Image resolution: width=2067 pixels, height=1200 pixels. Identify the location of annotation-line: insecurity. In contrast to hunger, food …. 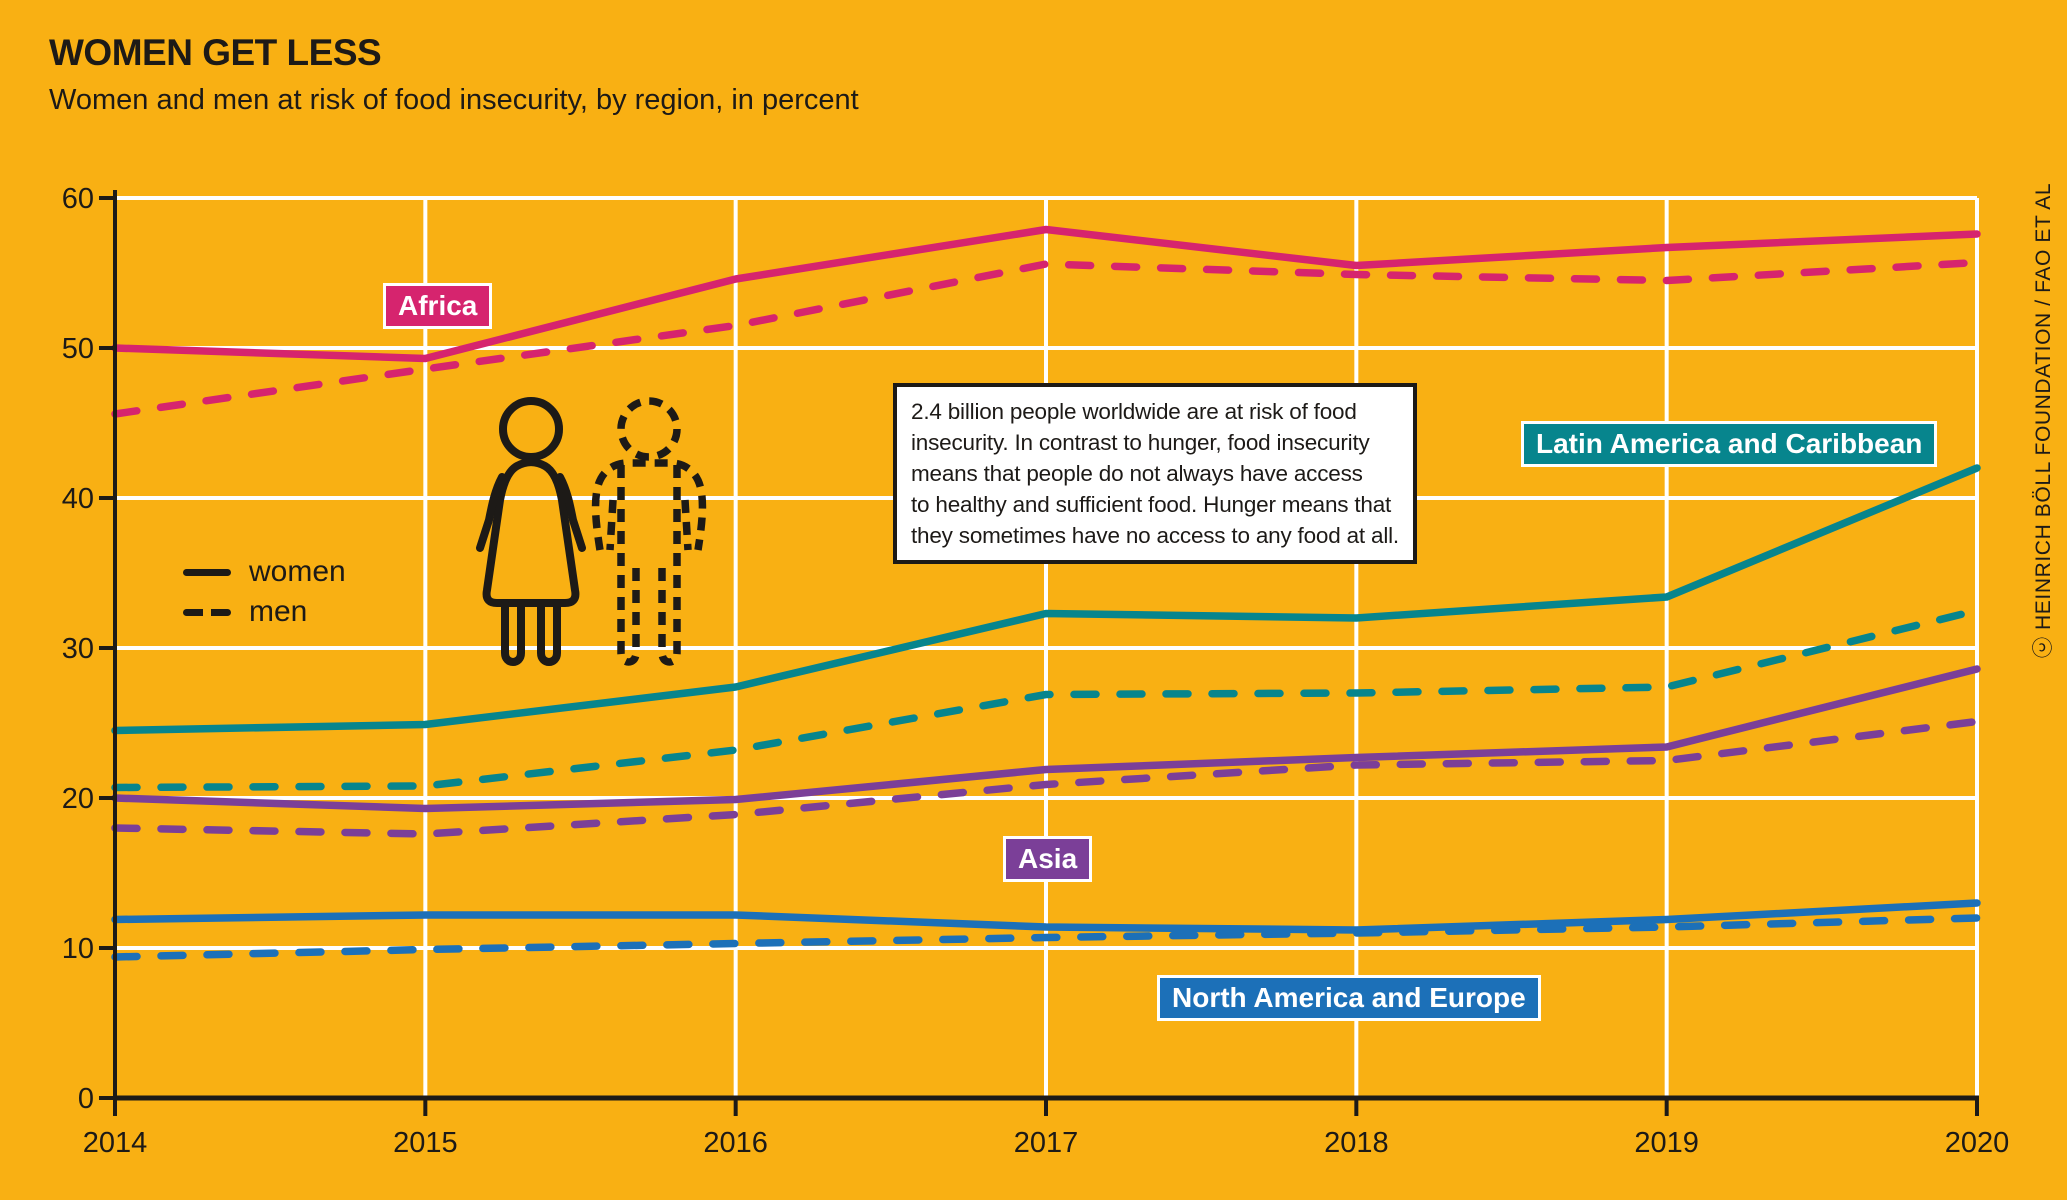
(1140, 442).